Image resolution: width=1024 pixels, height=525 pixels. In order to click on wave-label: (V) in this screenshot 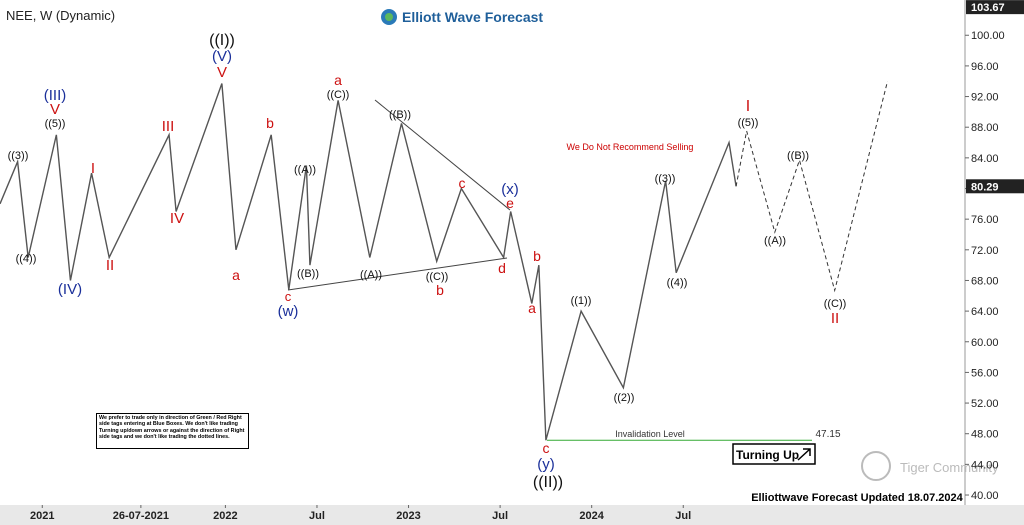, I will do `click(222, 56)`.